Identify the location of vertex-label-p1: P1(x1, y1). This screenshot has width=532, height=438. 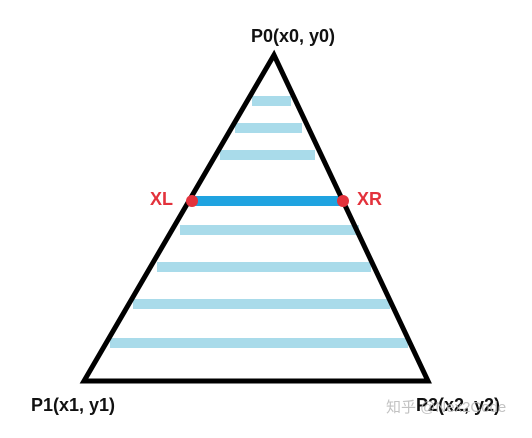
(73, 405).